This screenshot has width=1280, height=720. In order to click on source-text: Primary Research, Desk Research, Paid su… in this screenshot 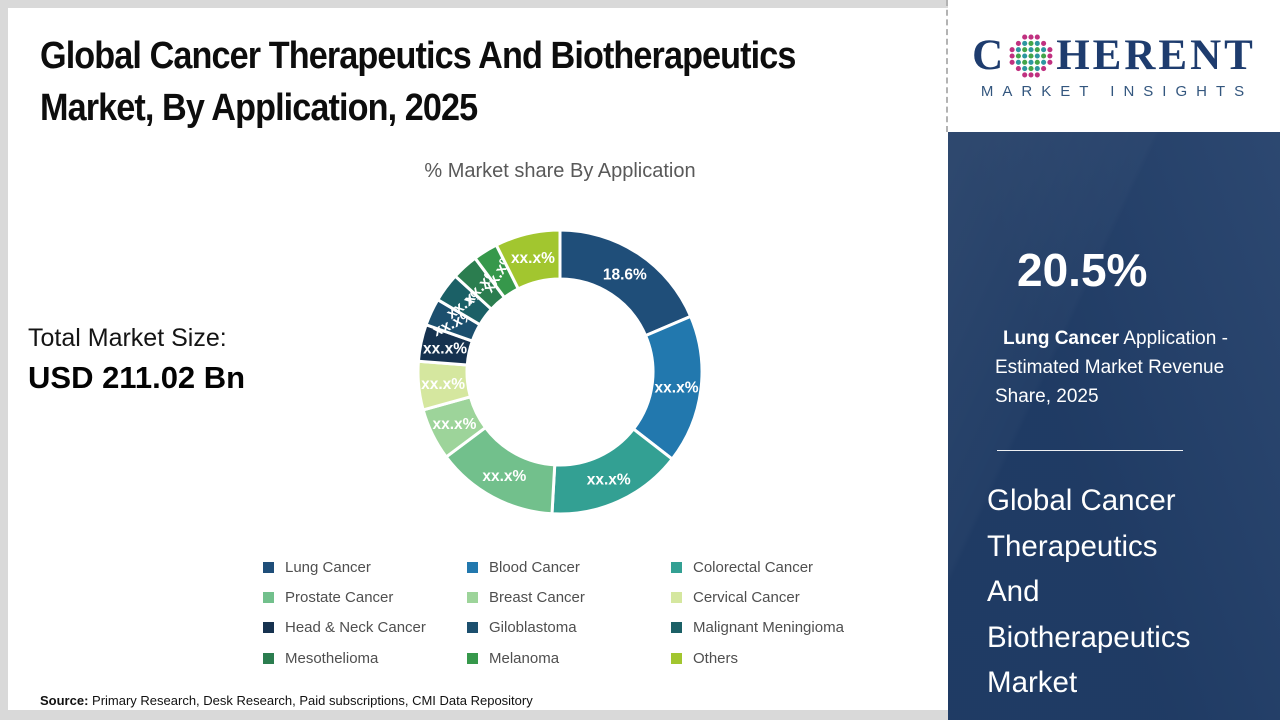, I will do `click(310, 700)`.